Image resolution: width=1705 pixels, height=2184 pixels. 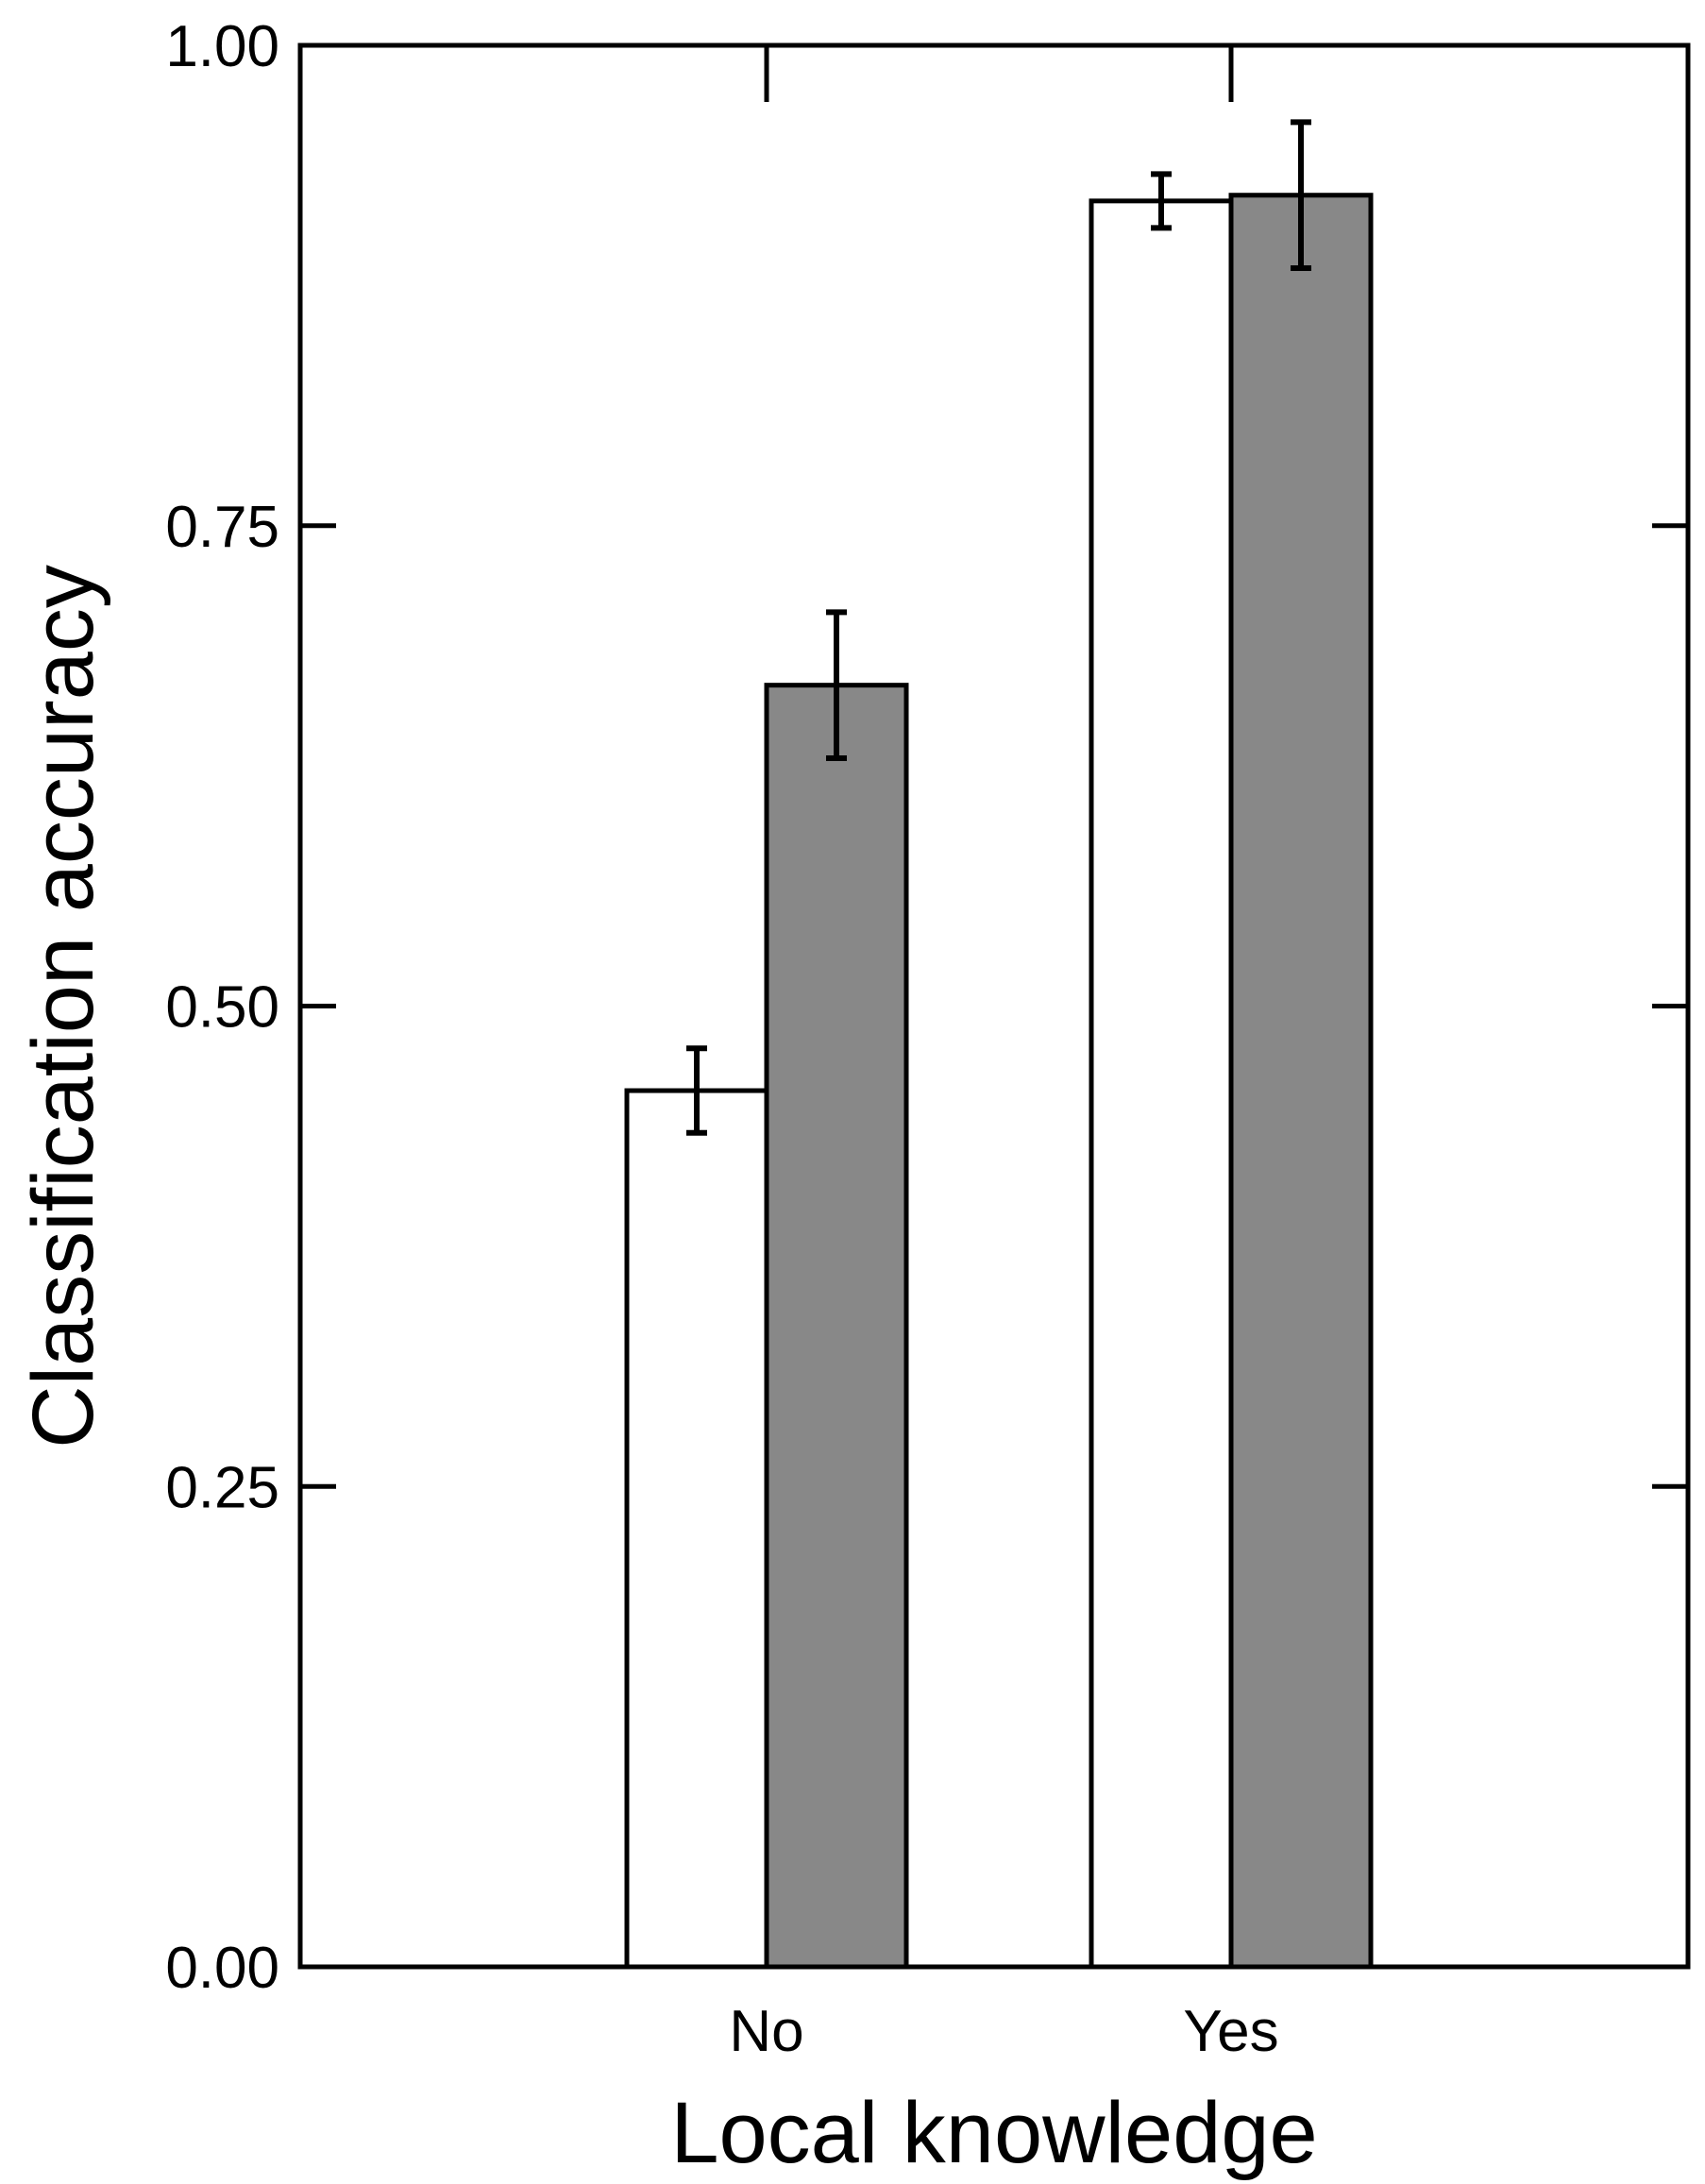 What do you see at coordinates (836, 685) in the screenshot?
I see `error-bar-series2-no` at bounding box center [836, 685].